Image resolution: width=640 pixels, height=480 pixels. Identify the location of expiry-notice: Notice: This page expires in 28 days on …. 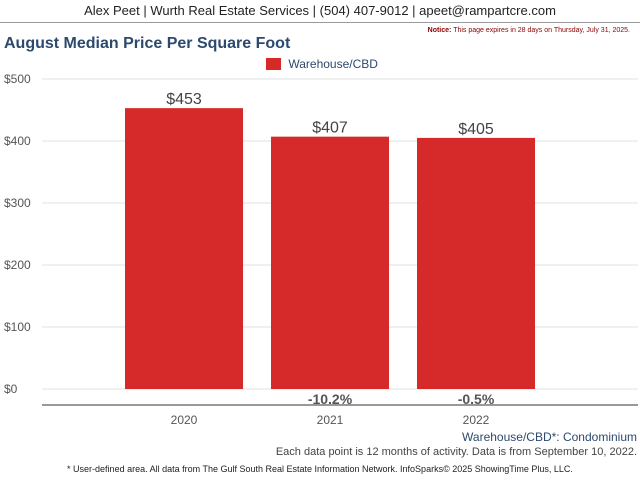
(529, 30).